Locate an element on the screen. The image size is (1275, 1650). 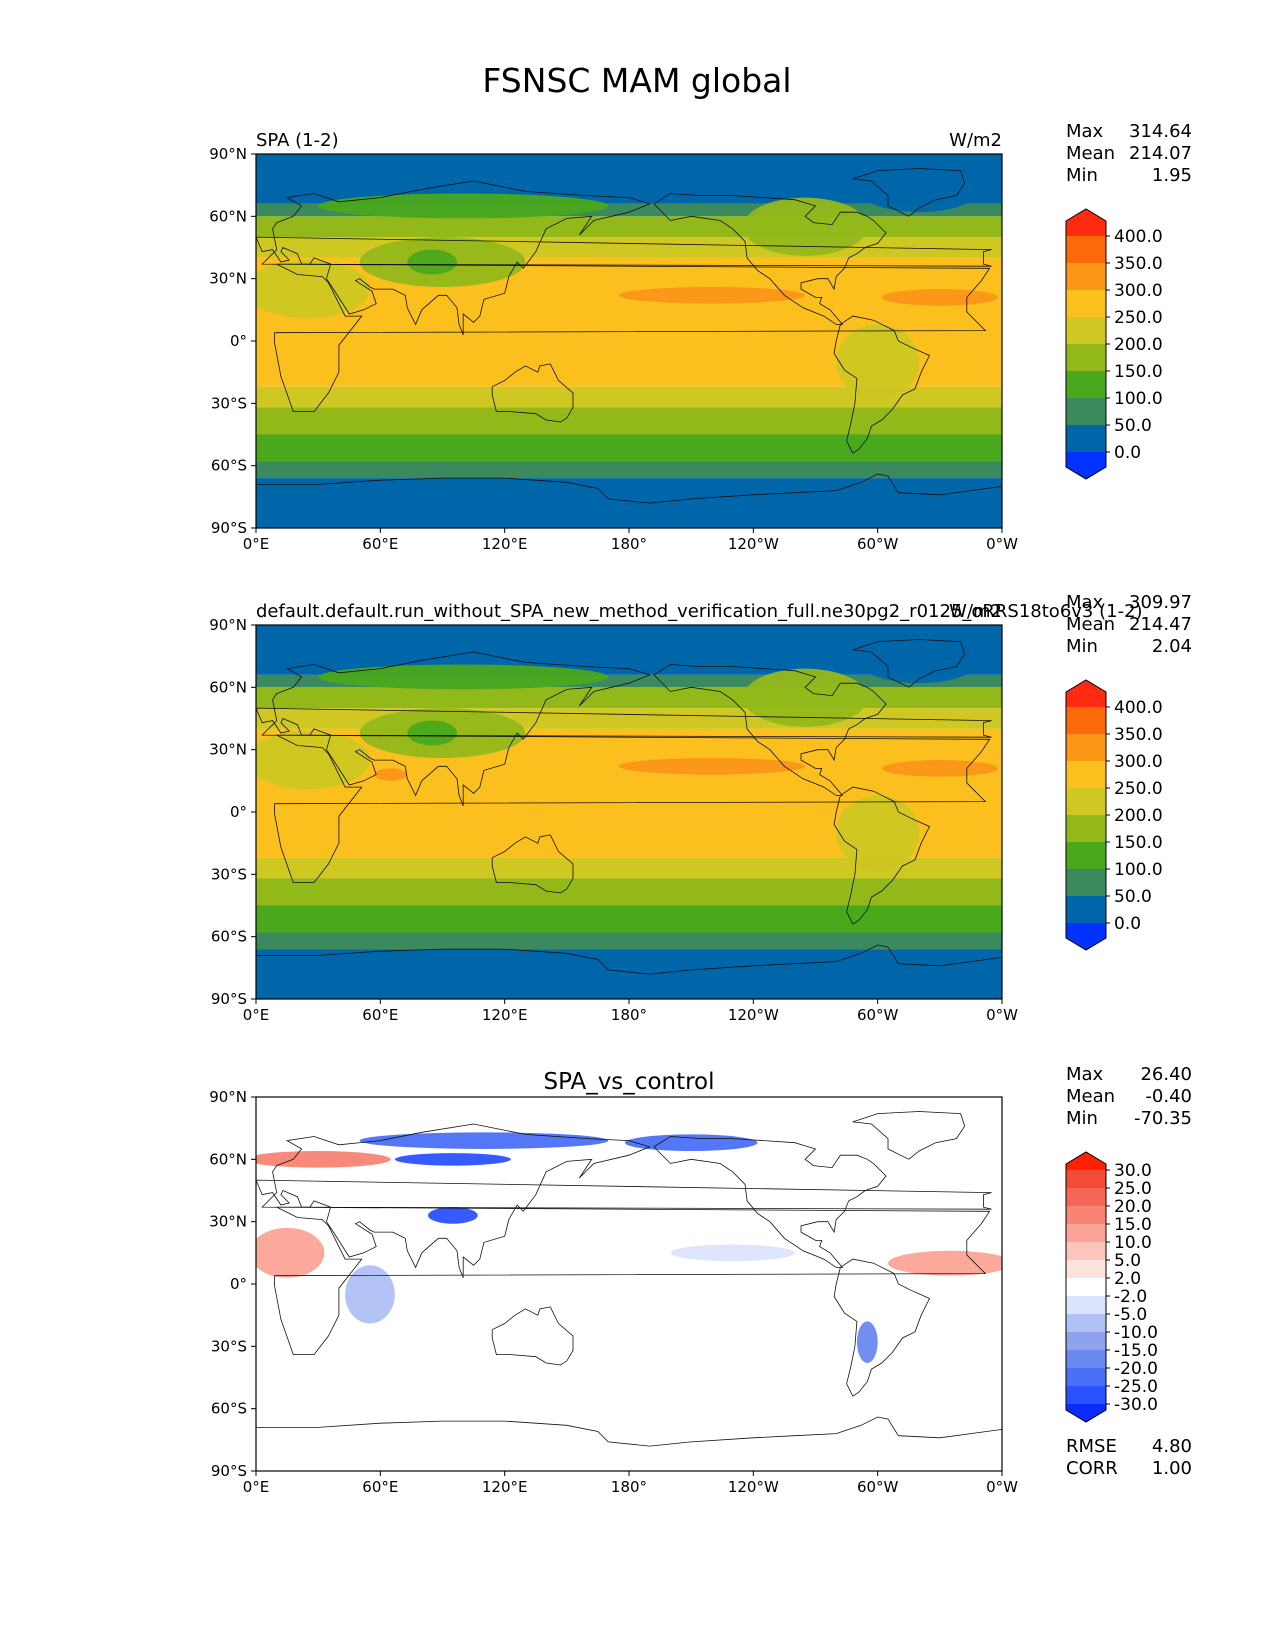
x-tick-label: 60°E is located at coordinates (380, 1487).